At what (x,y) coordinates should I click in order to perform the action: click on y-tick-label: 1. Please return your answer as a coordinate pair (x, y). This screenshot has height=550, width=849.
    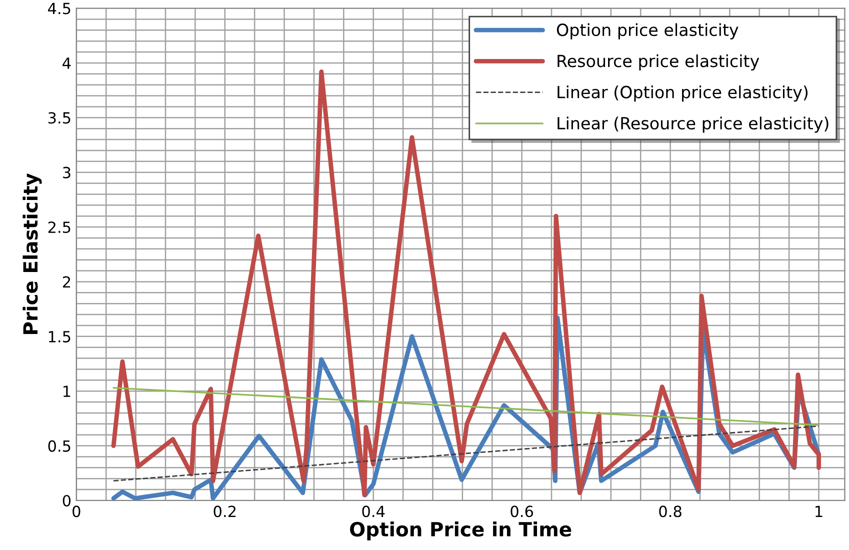
    Looking at the image, I should click on (67, 391).